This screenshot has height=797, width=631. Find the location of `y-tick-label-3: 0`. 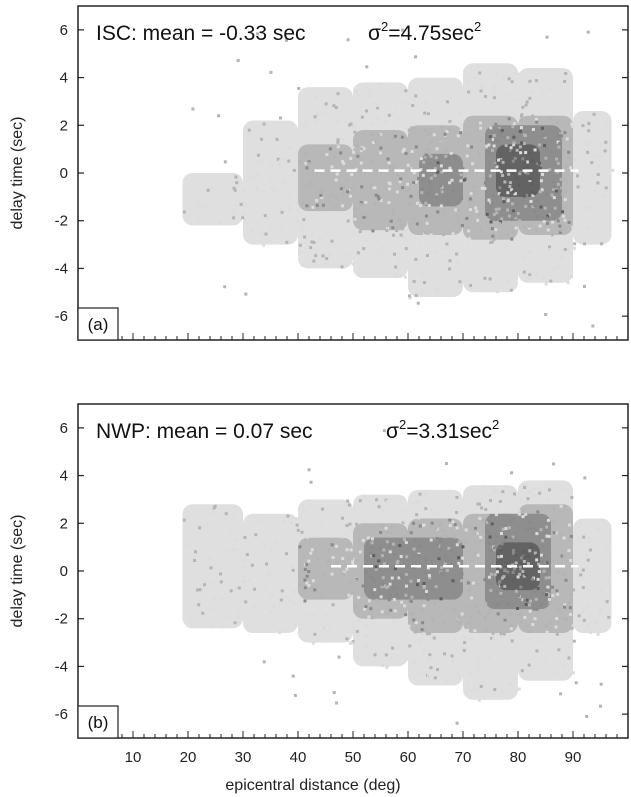

y-tick-label-3: 0 is located at coordinates (64, 571).